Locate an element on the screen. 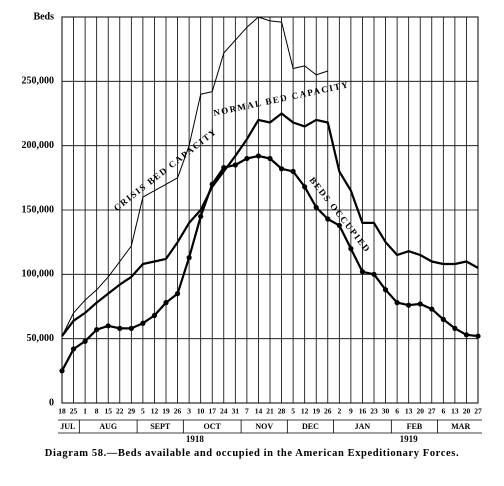 This screenshot has width=504, height=486. x-tick-label: 2 is located at coordinates (339, 411).